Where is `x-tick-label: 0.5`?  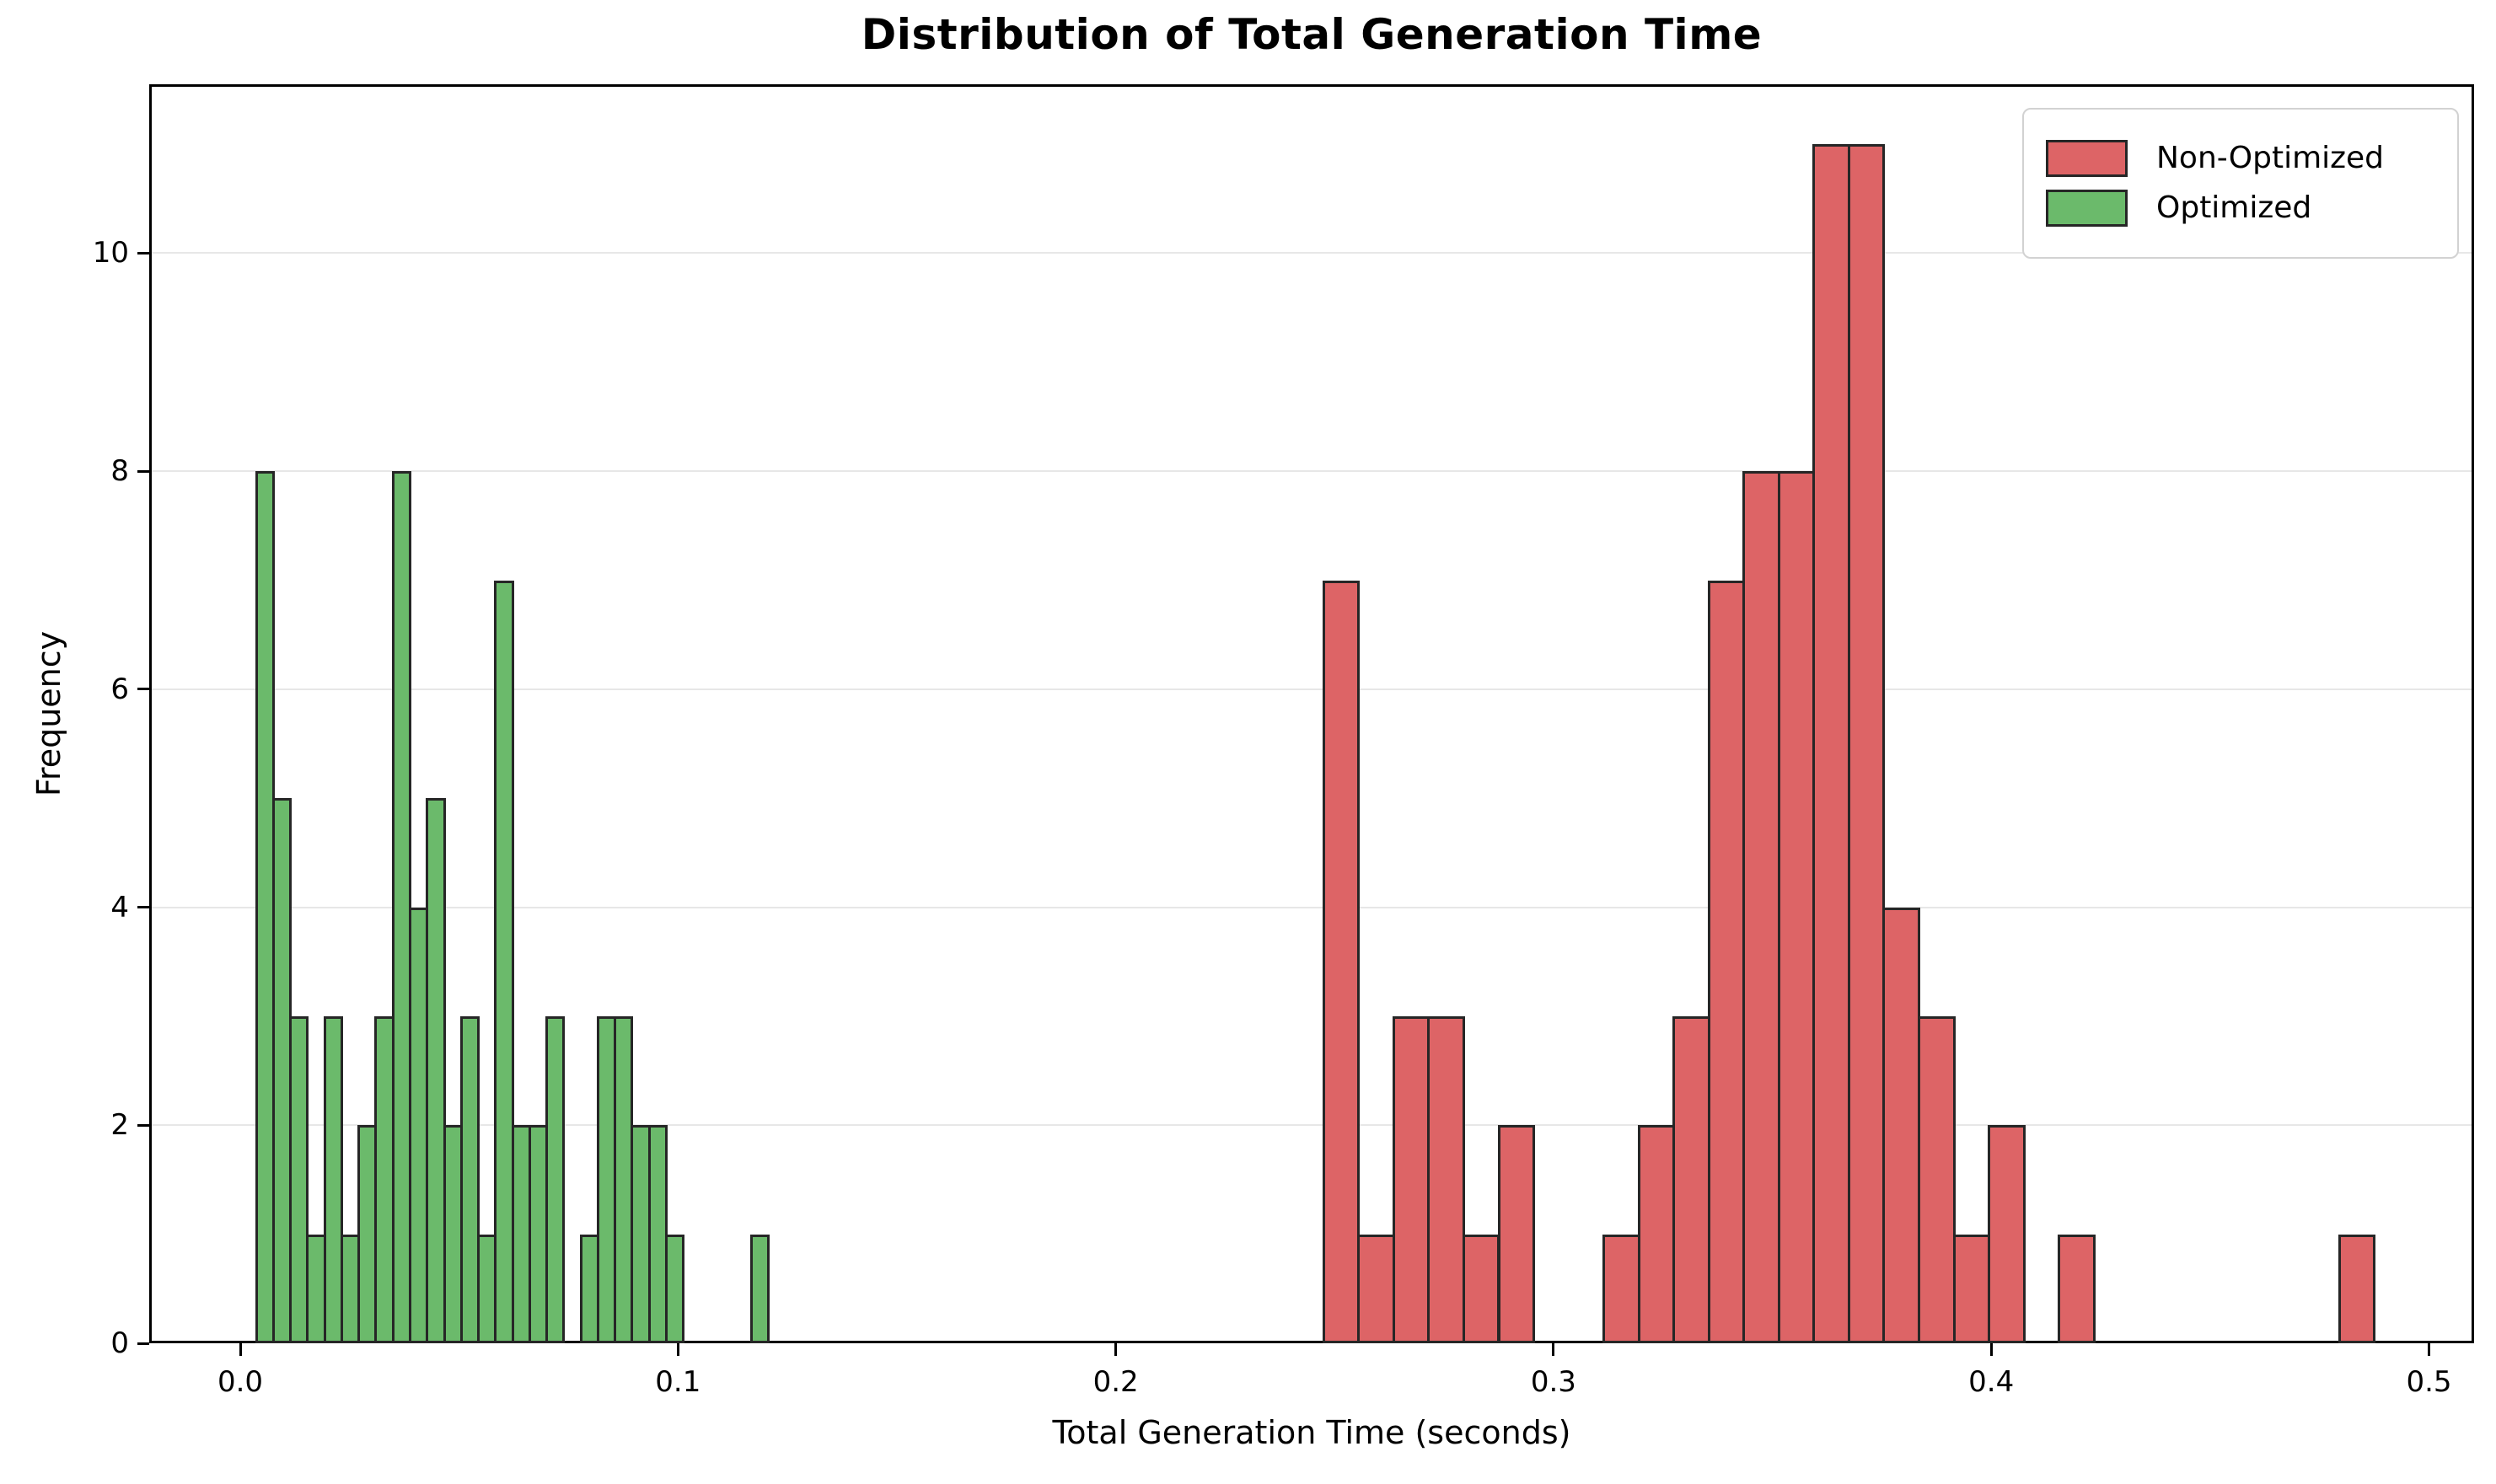
x-tick-label: 0.5 is located at coordinates (2429, 1382).